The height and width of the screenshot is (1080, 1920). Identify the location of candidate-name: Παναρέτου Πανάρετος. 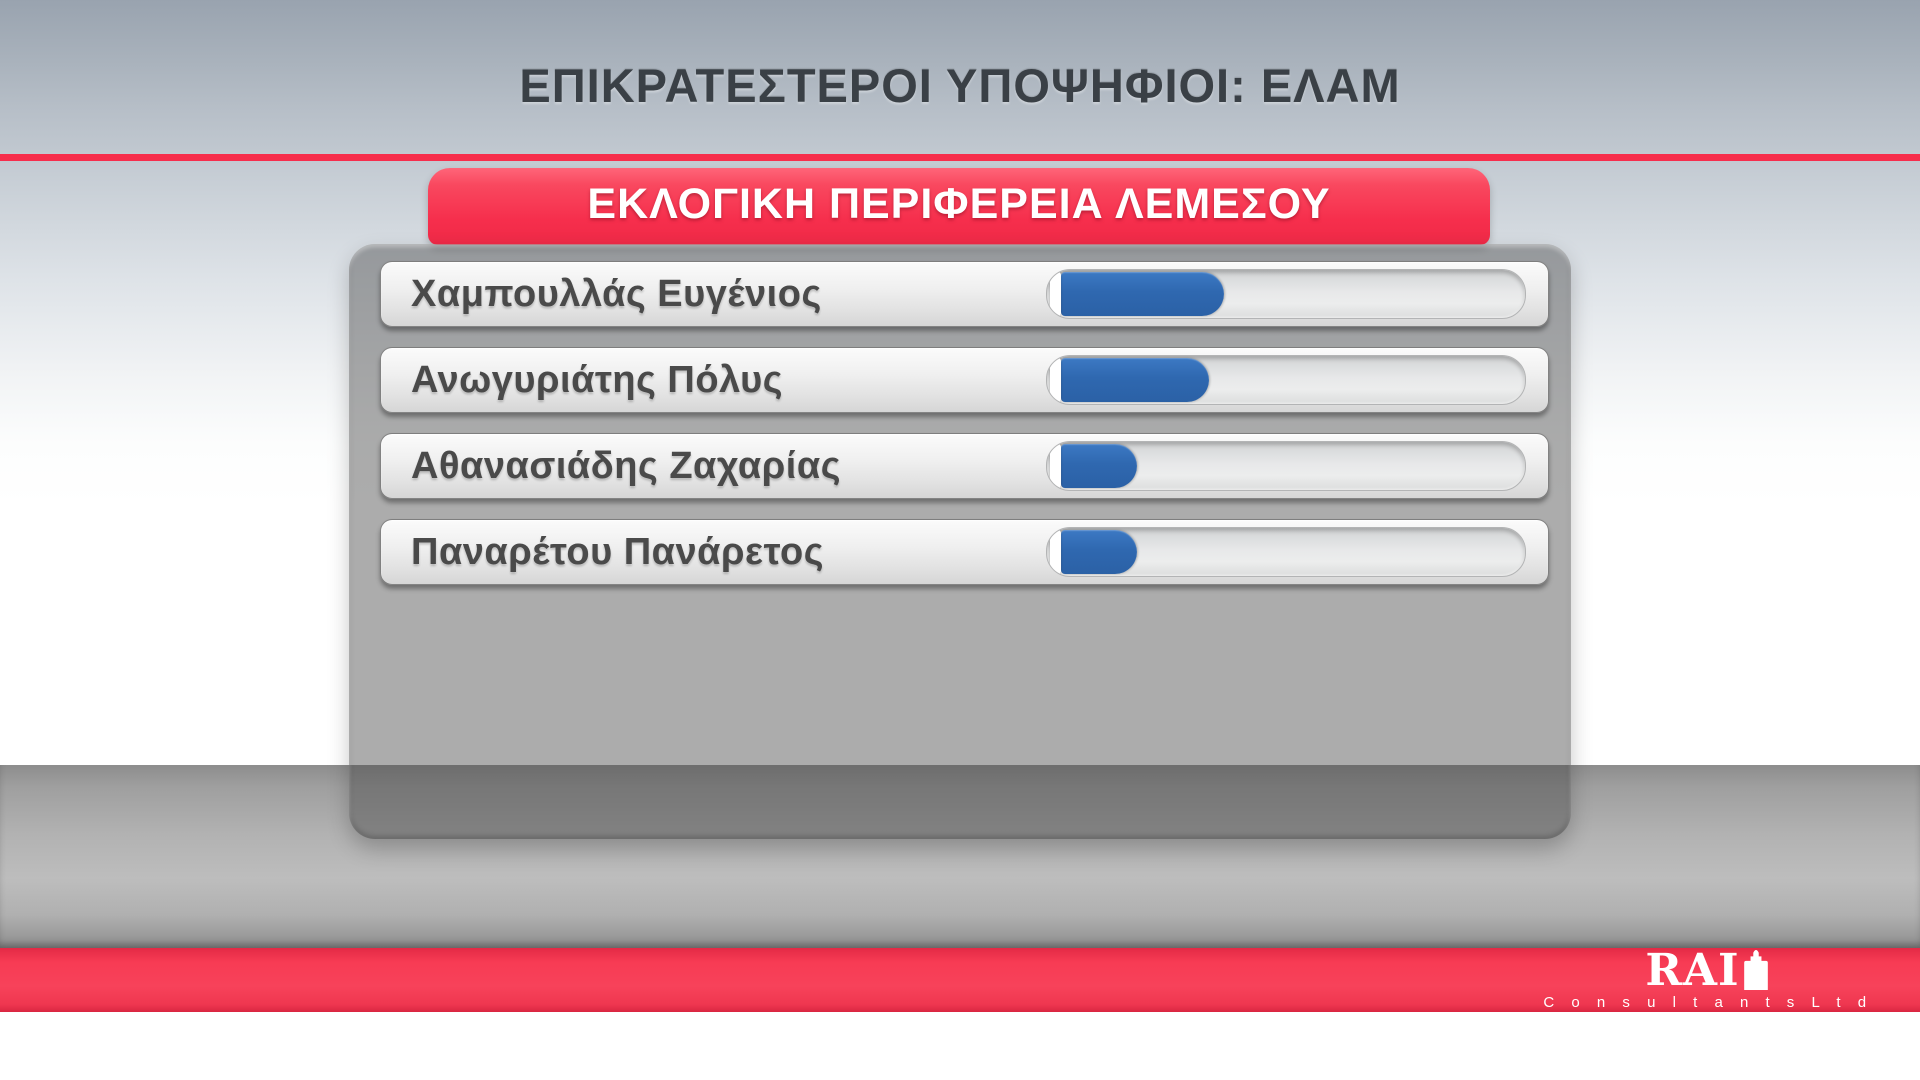
(617, 551).